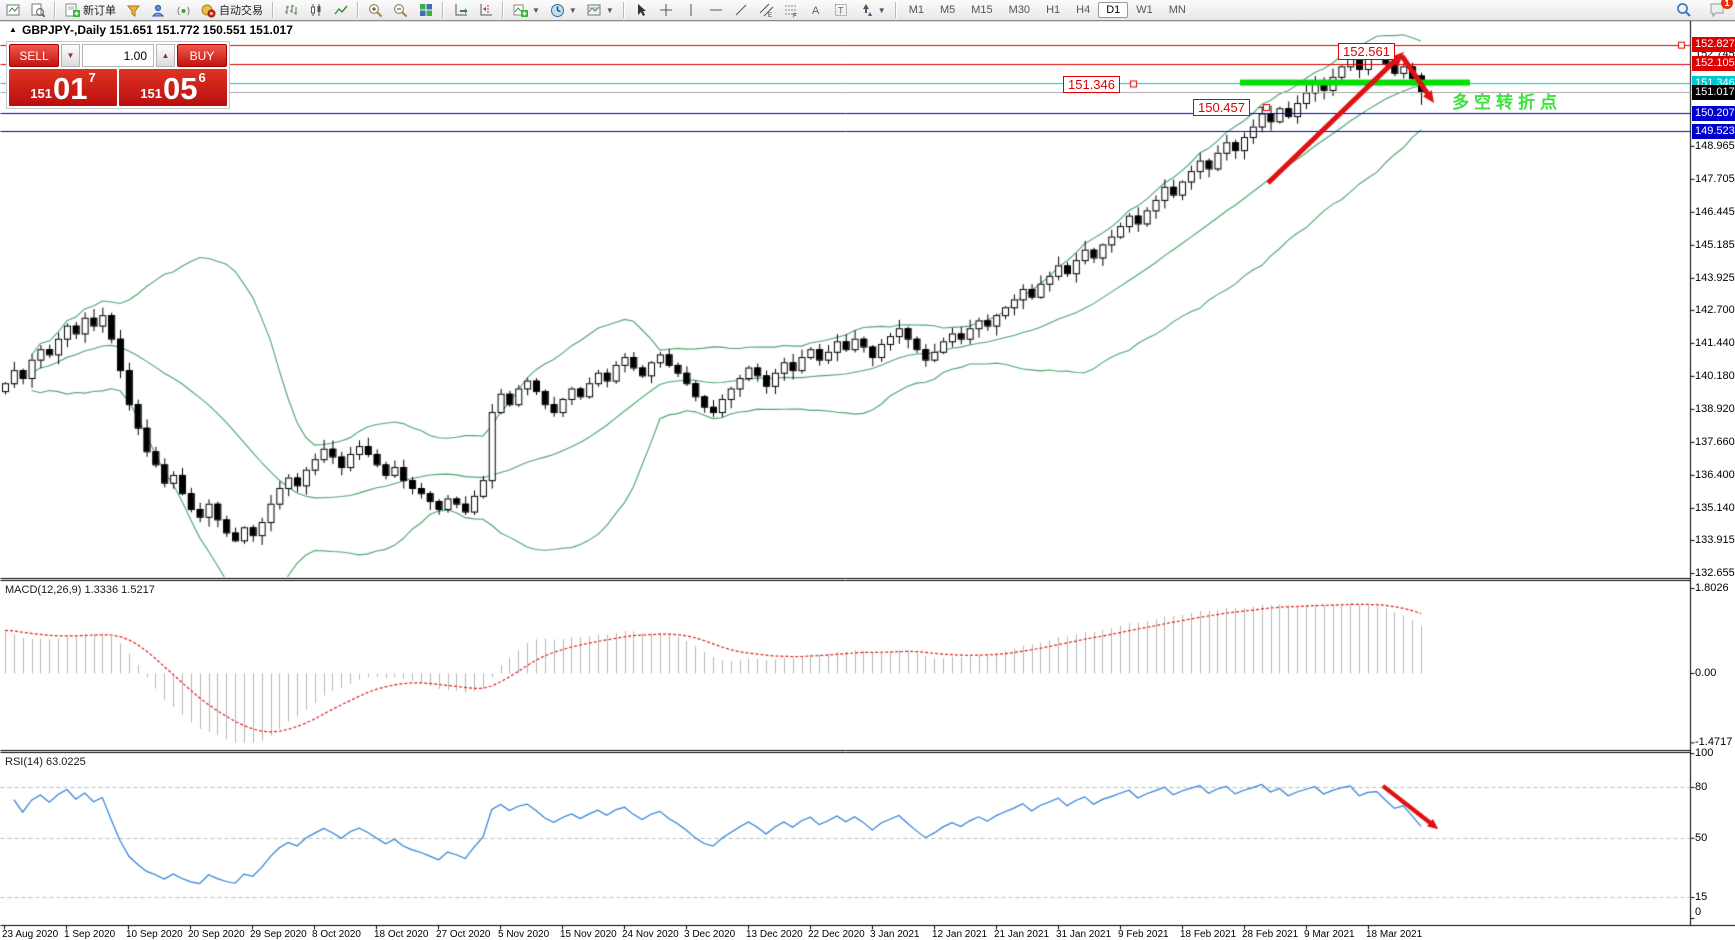 The height and width of the screenshot is (940, 1735). I want to click on main-toolbar: 新订单 自动交易 ▼ ▼ ▼ E F A T ▼ M, so click(867, 10).